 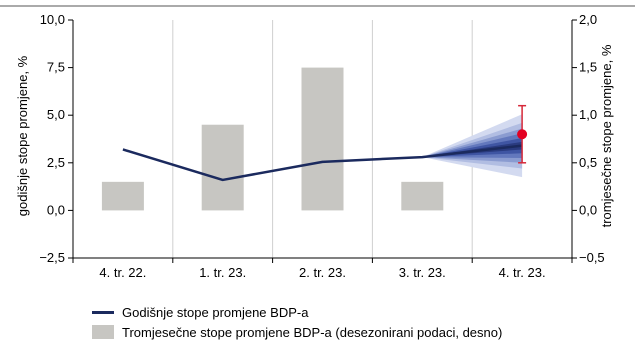 What do you see at coordinates (56, 67) in the screenshot?
I see `left-tick-label: 7,5` at bounding box center [56, 67].